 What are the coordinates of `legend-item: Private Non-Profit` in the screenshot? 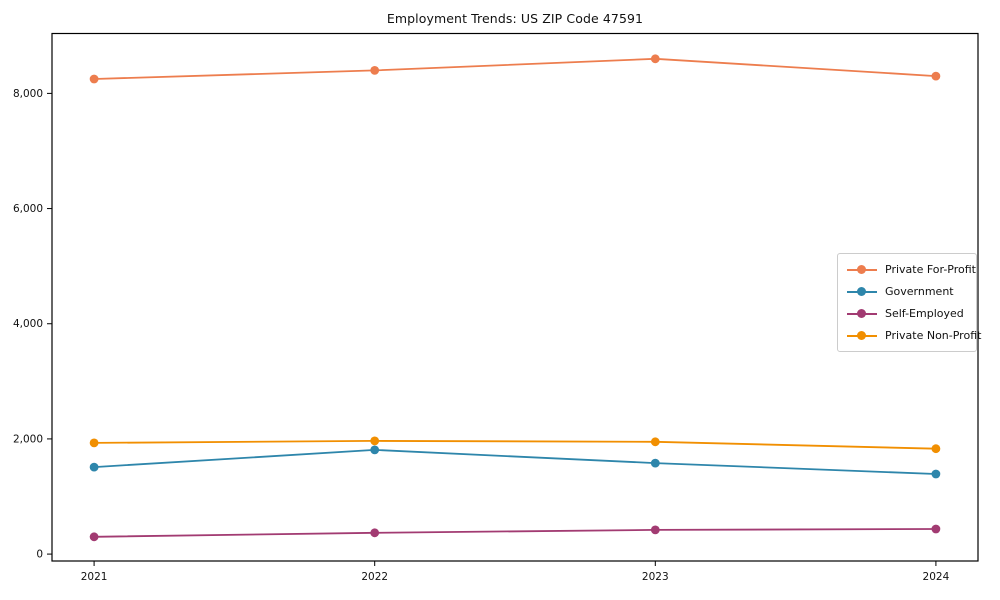 It's located at (914, 335).